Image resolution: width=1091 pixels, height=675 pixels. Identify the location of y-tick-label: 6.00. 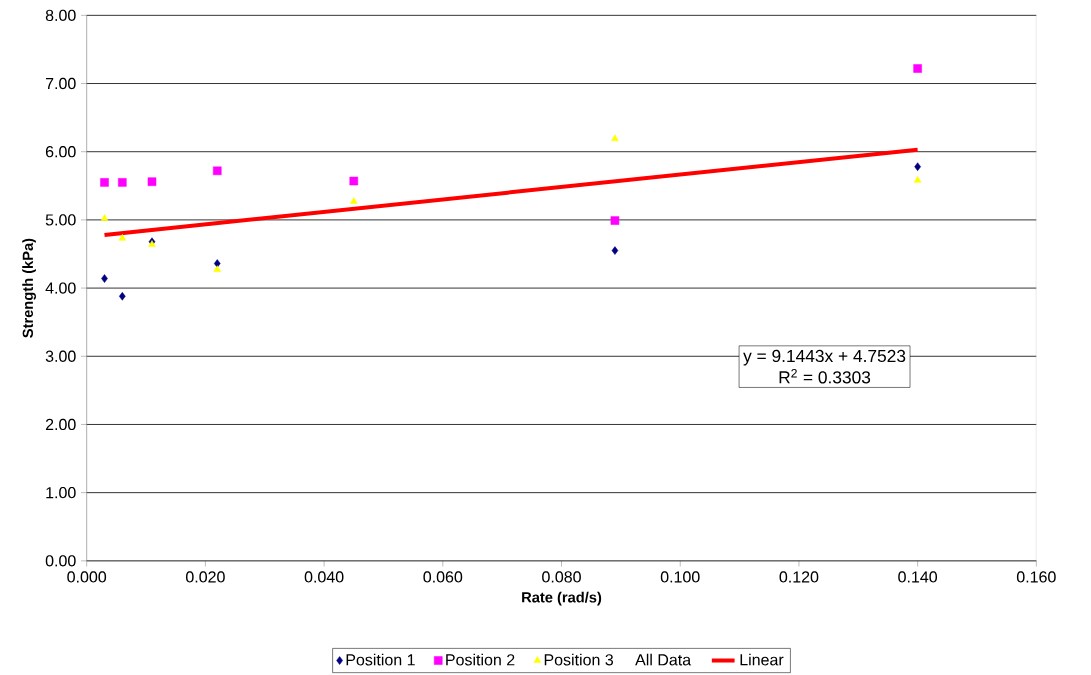
(60, 152).